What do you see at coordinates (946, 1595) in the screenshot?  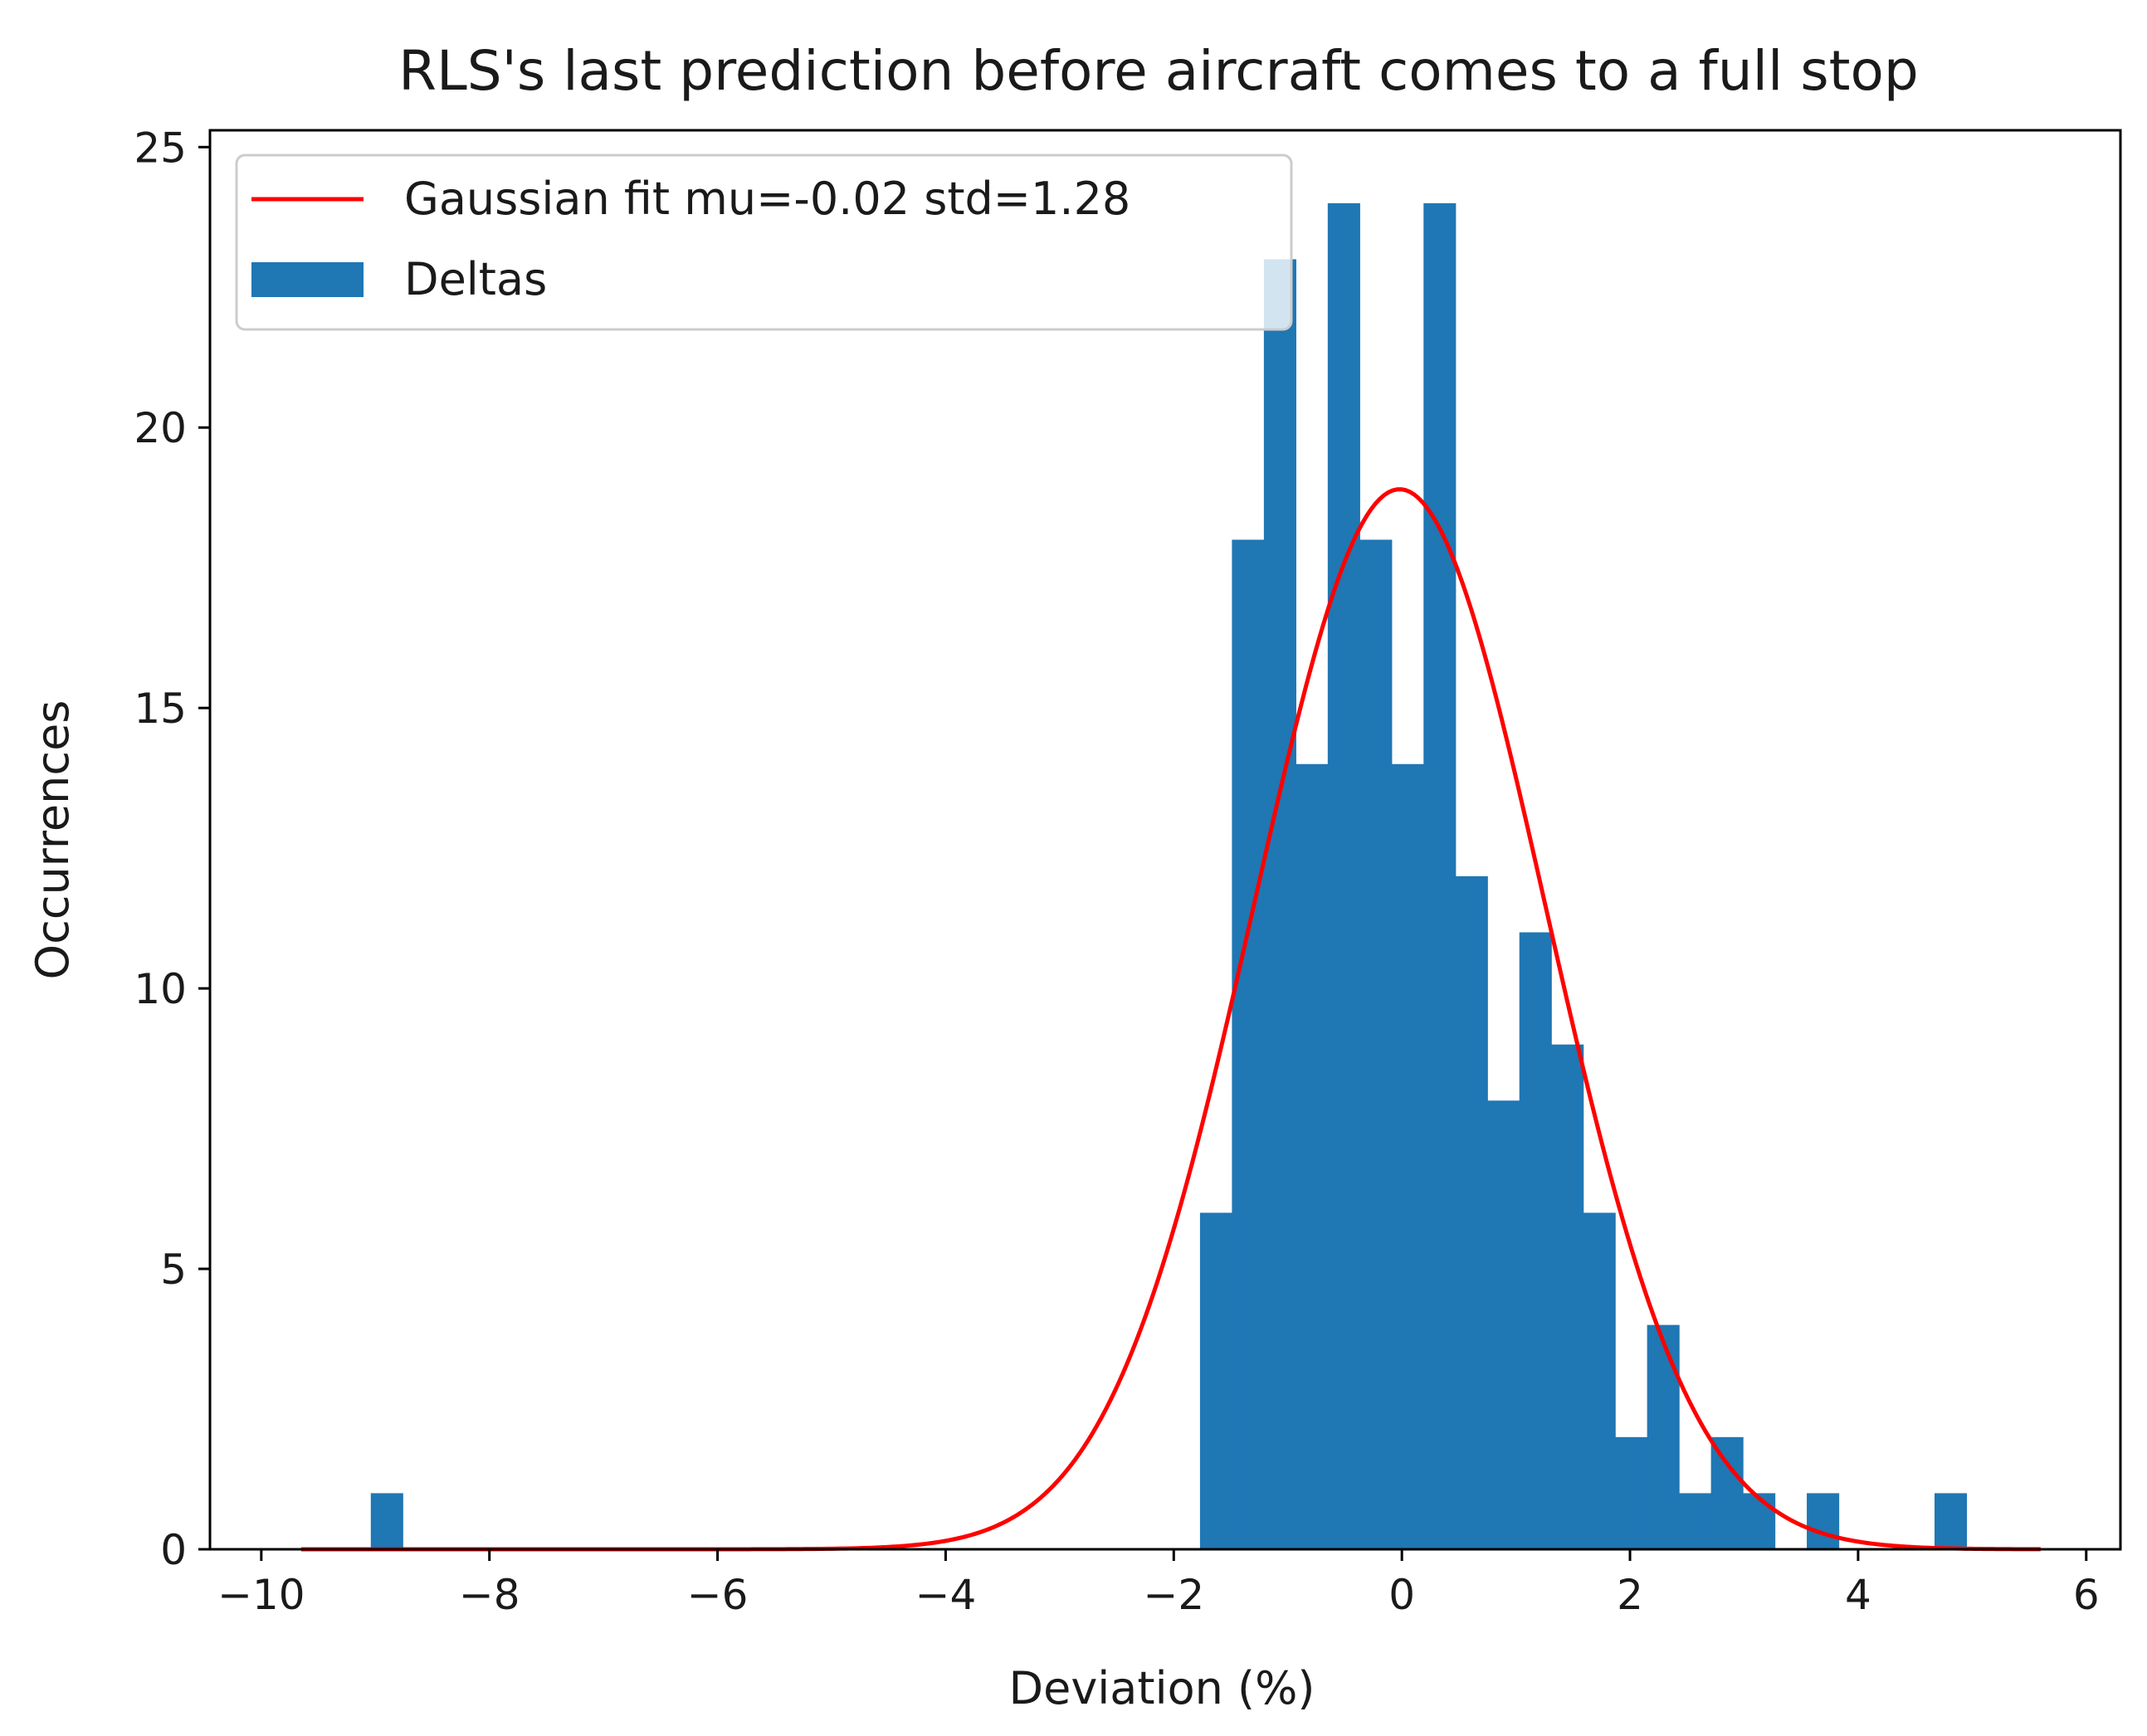 I see `x-tick-label-3: −4` at bounding box center [946, 1595].